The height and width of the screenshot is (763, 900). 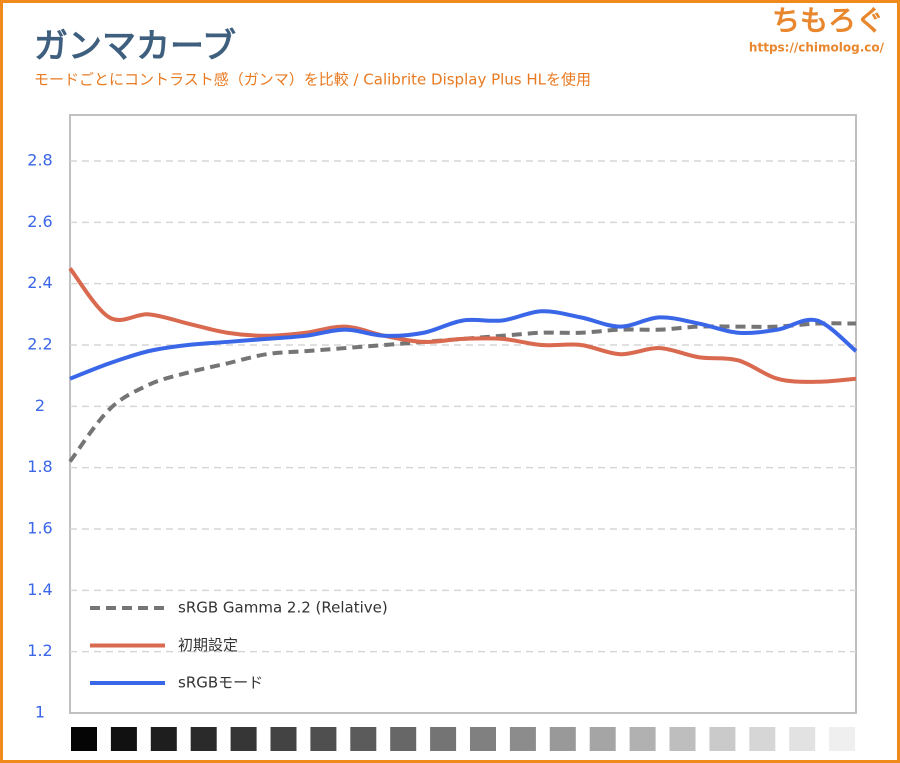 What do you see at coordinates (39, 528) in the screenshot?
I see `y-tick-label: 1.6` at bounding box center [39, 528].